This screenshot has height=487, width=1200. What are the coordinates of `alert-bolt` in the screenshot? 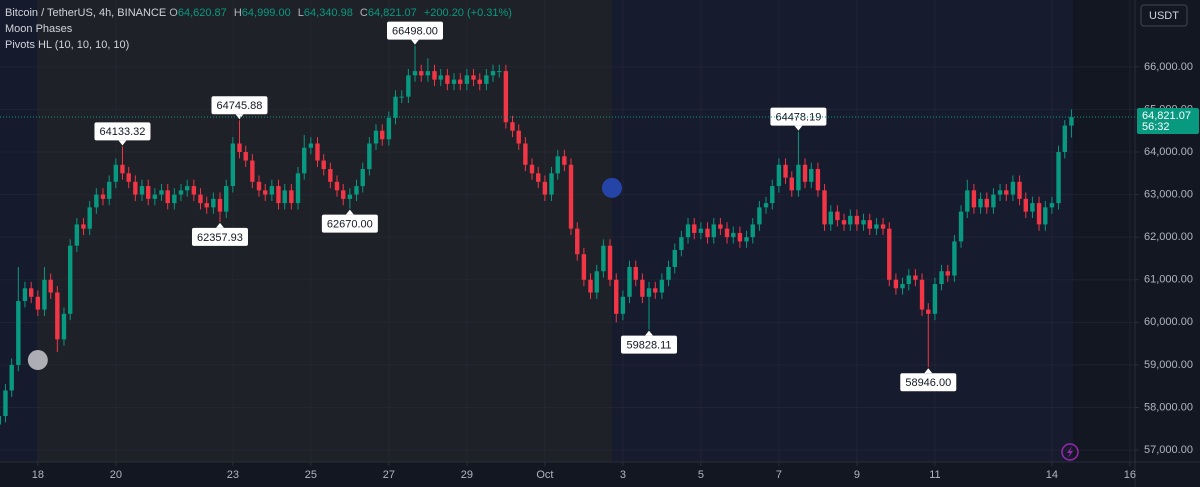 It's located at (1070, 452).